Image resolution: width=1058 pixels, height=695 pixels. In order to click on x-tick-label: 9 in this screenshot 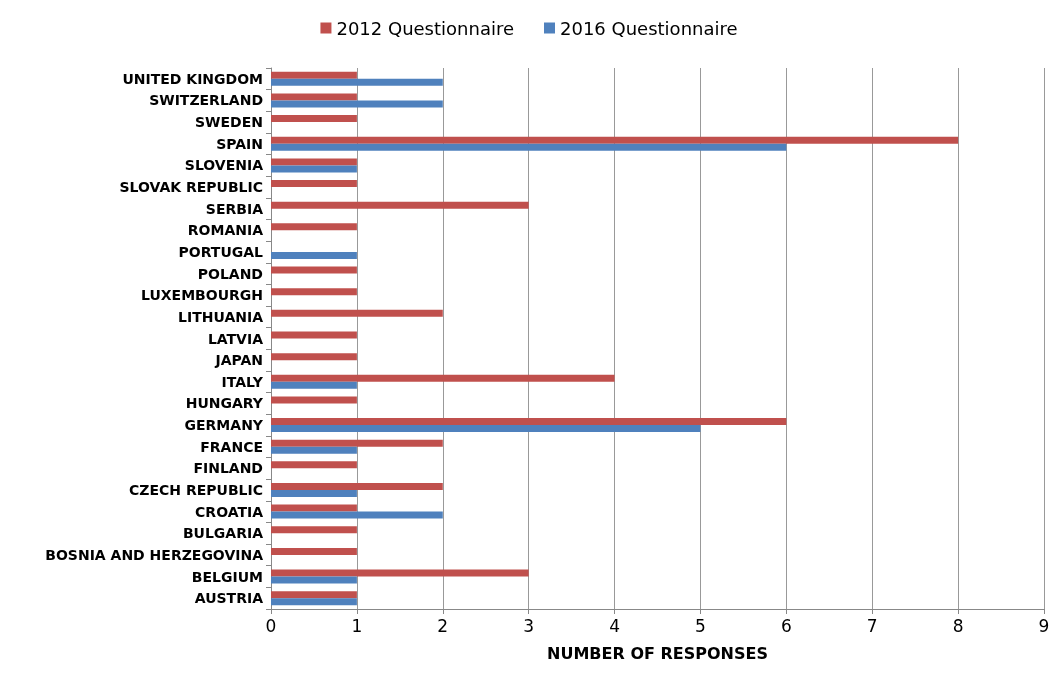, I will do `click(1044, 625)`.